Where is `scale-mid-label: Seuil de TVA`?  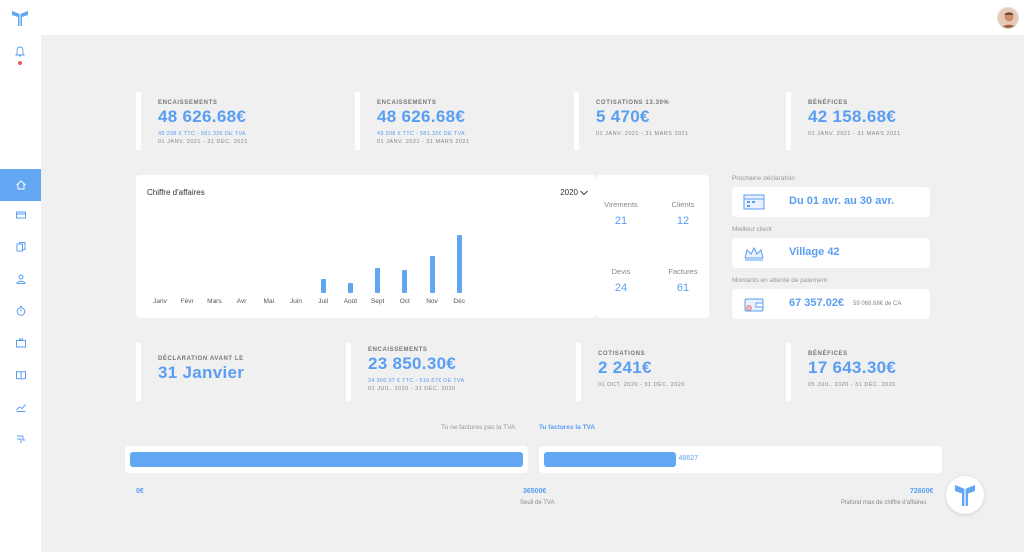 scale-mid-label: Seuil de TVA is located at coordinates (537, 503).